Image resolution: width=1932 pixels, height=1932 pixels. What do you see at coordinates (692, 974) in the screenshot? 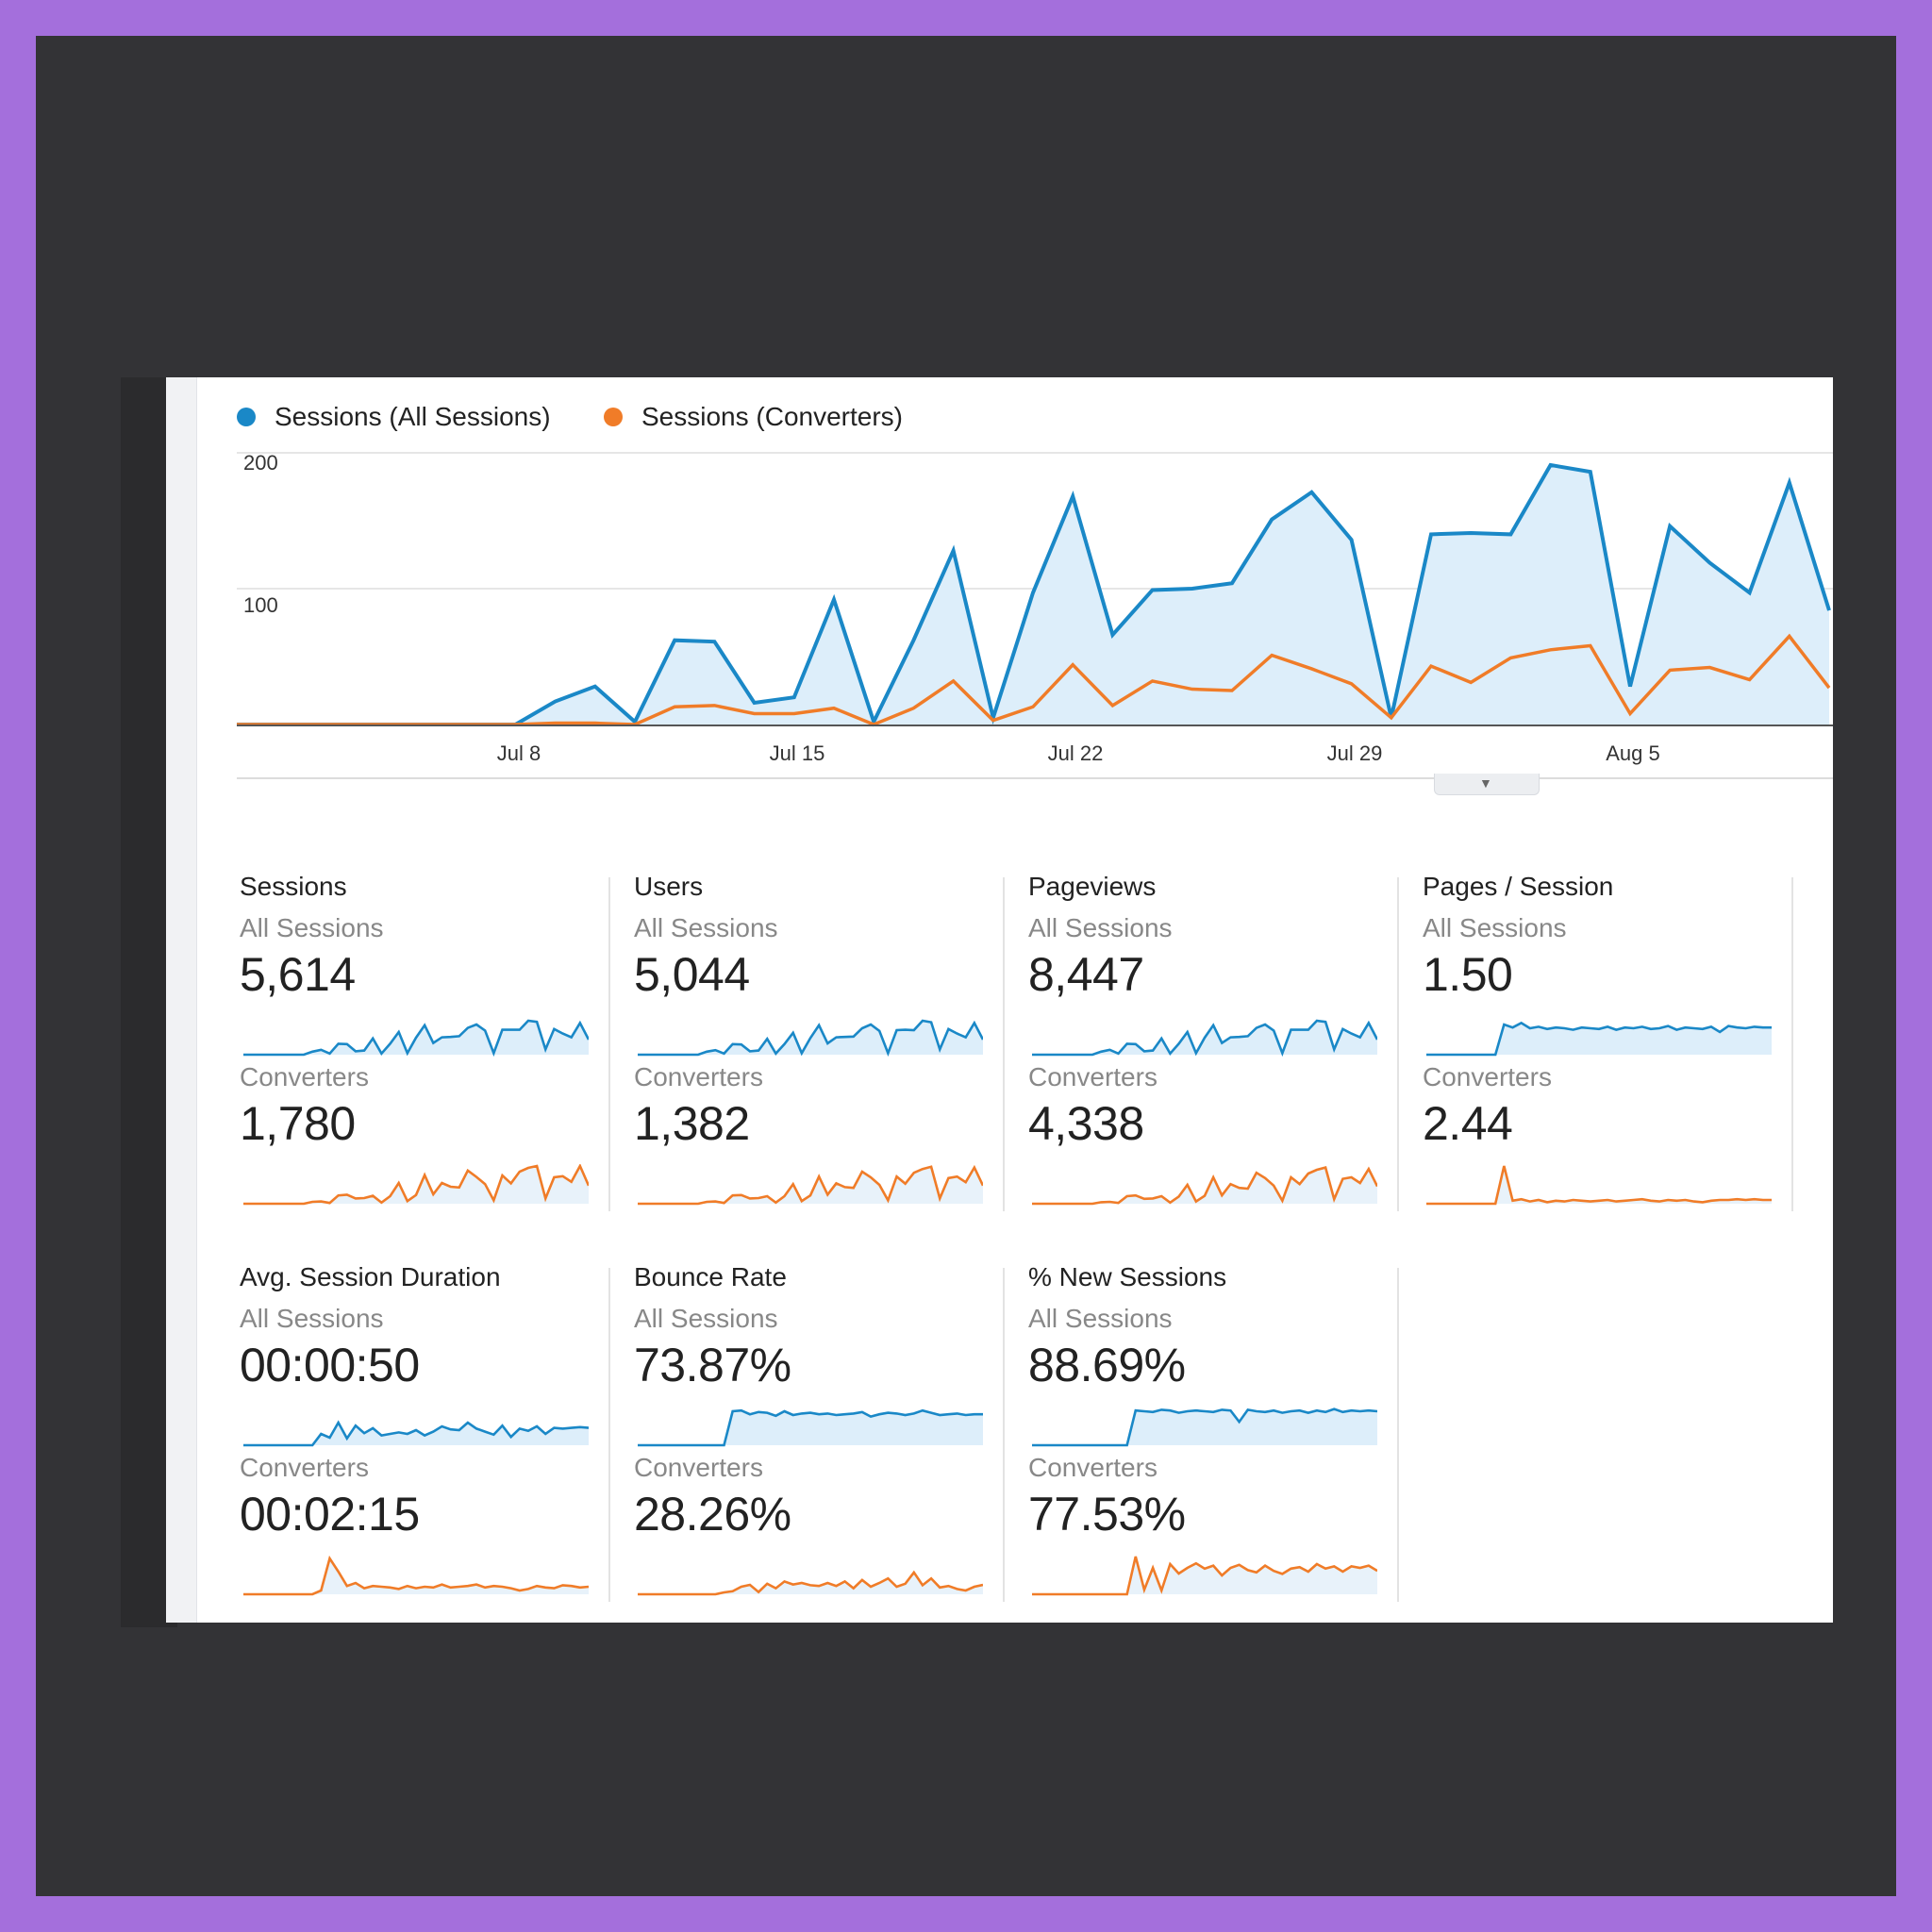
I see `metric-value-all-sessions: 5,044` at bounding box center [692, 974].